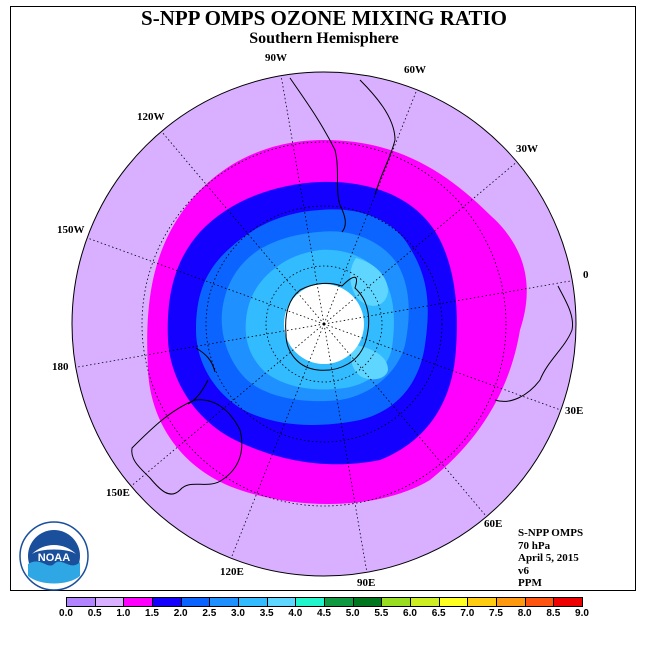  What do you see at coordinates (352, 613) in the screenshot?
I see `color-scale-tick-label: 5.0` at bounding box center [352, 613].